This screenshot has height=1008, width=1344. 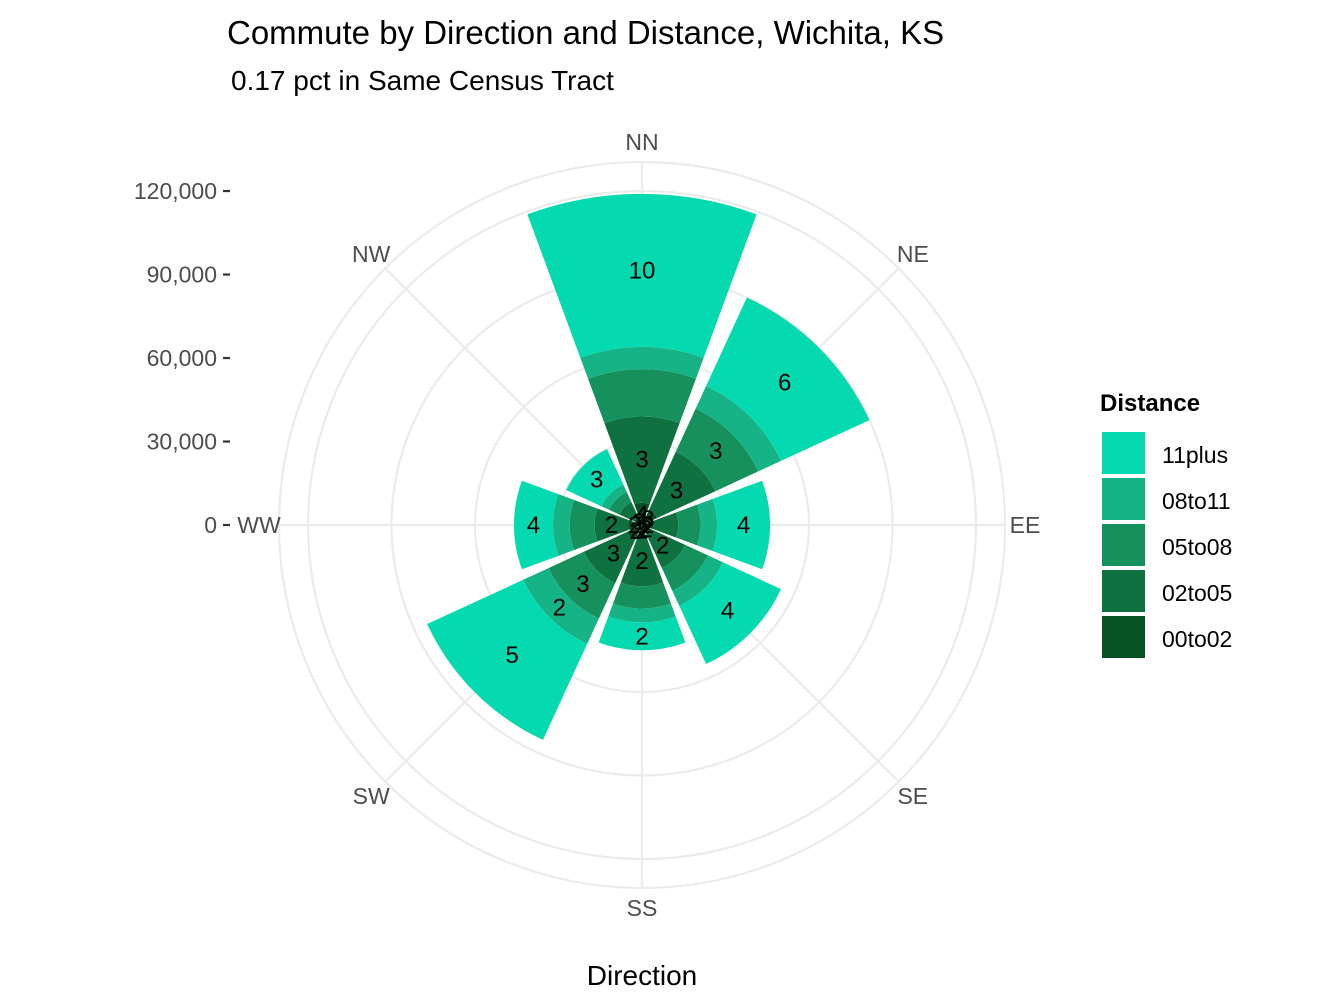 I want to click on legend-title: Distance, so click(x=1150, y=403).